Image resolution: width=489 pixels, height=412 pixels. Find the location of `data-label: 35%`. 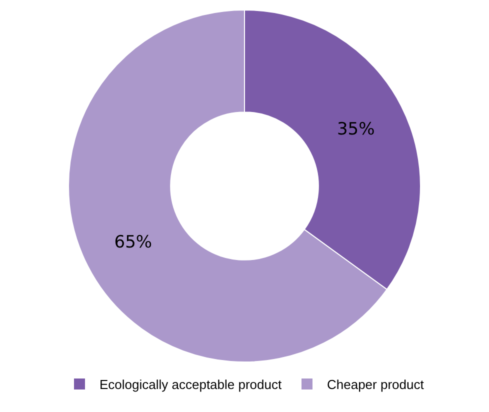

data-label: 35% is located at coordinates (355, 129).